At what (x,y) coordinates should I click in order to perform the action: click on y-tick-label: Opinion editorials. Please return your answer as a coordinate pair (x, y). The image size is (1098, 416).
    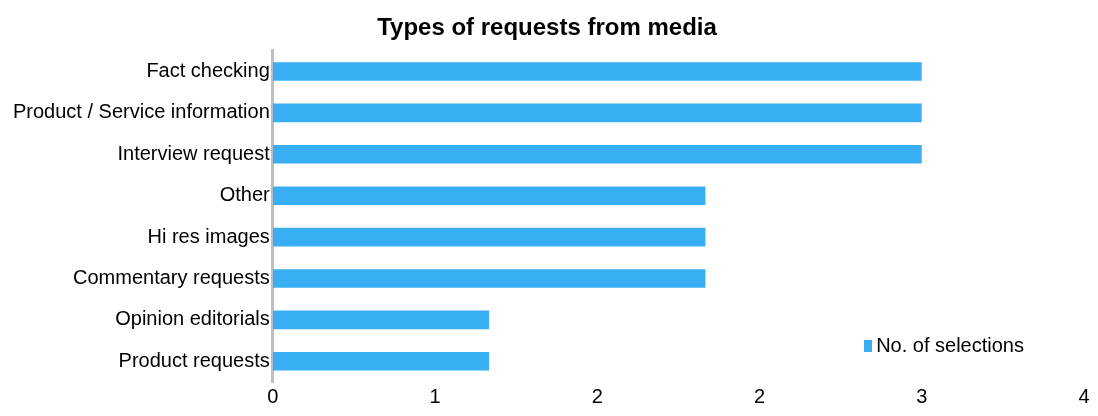
    Looking at the image, I should click on (192, 318).